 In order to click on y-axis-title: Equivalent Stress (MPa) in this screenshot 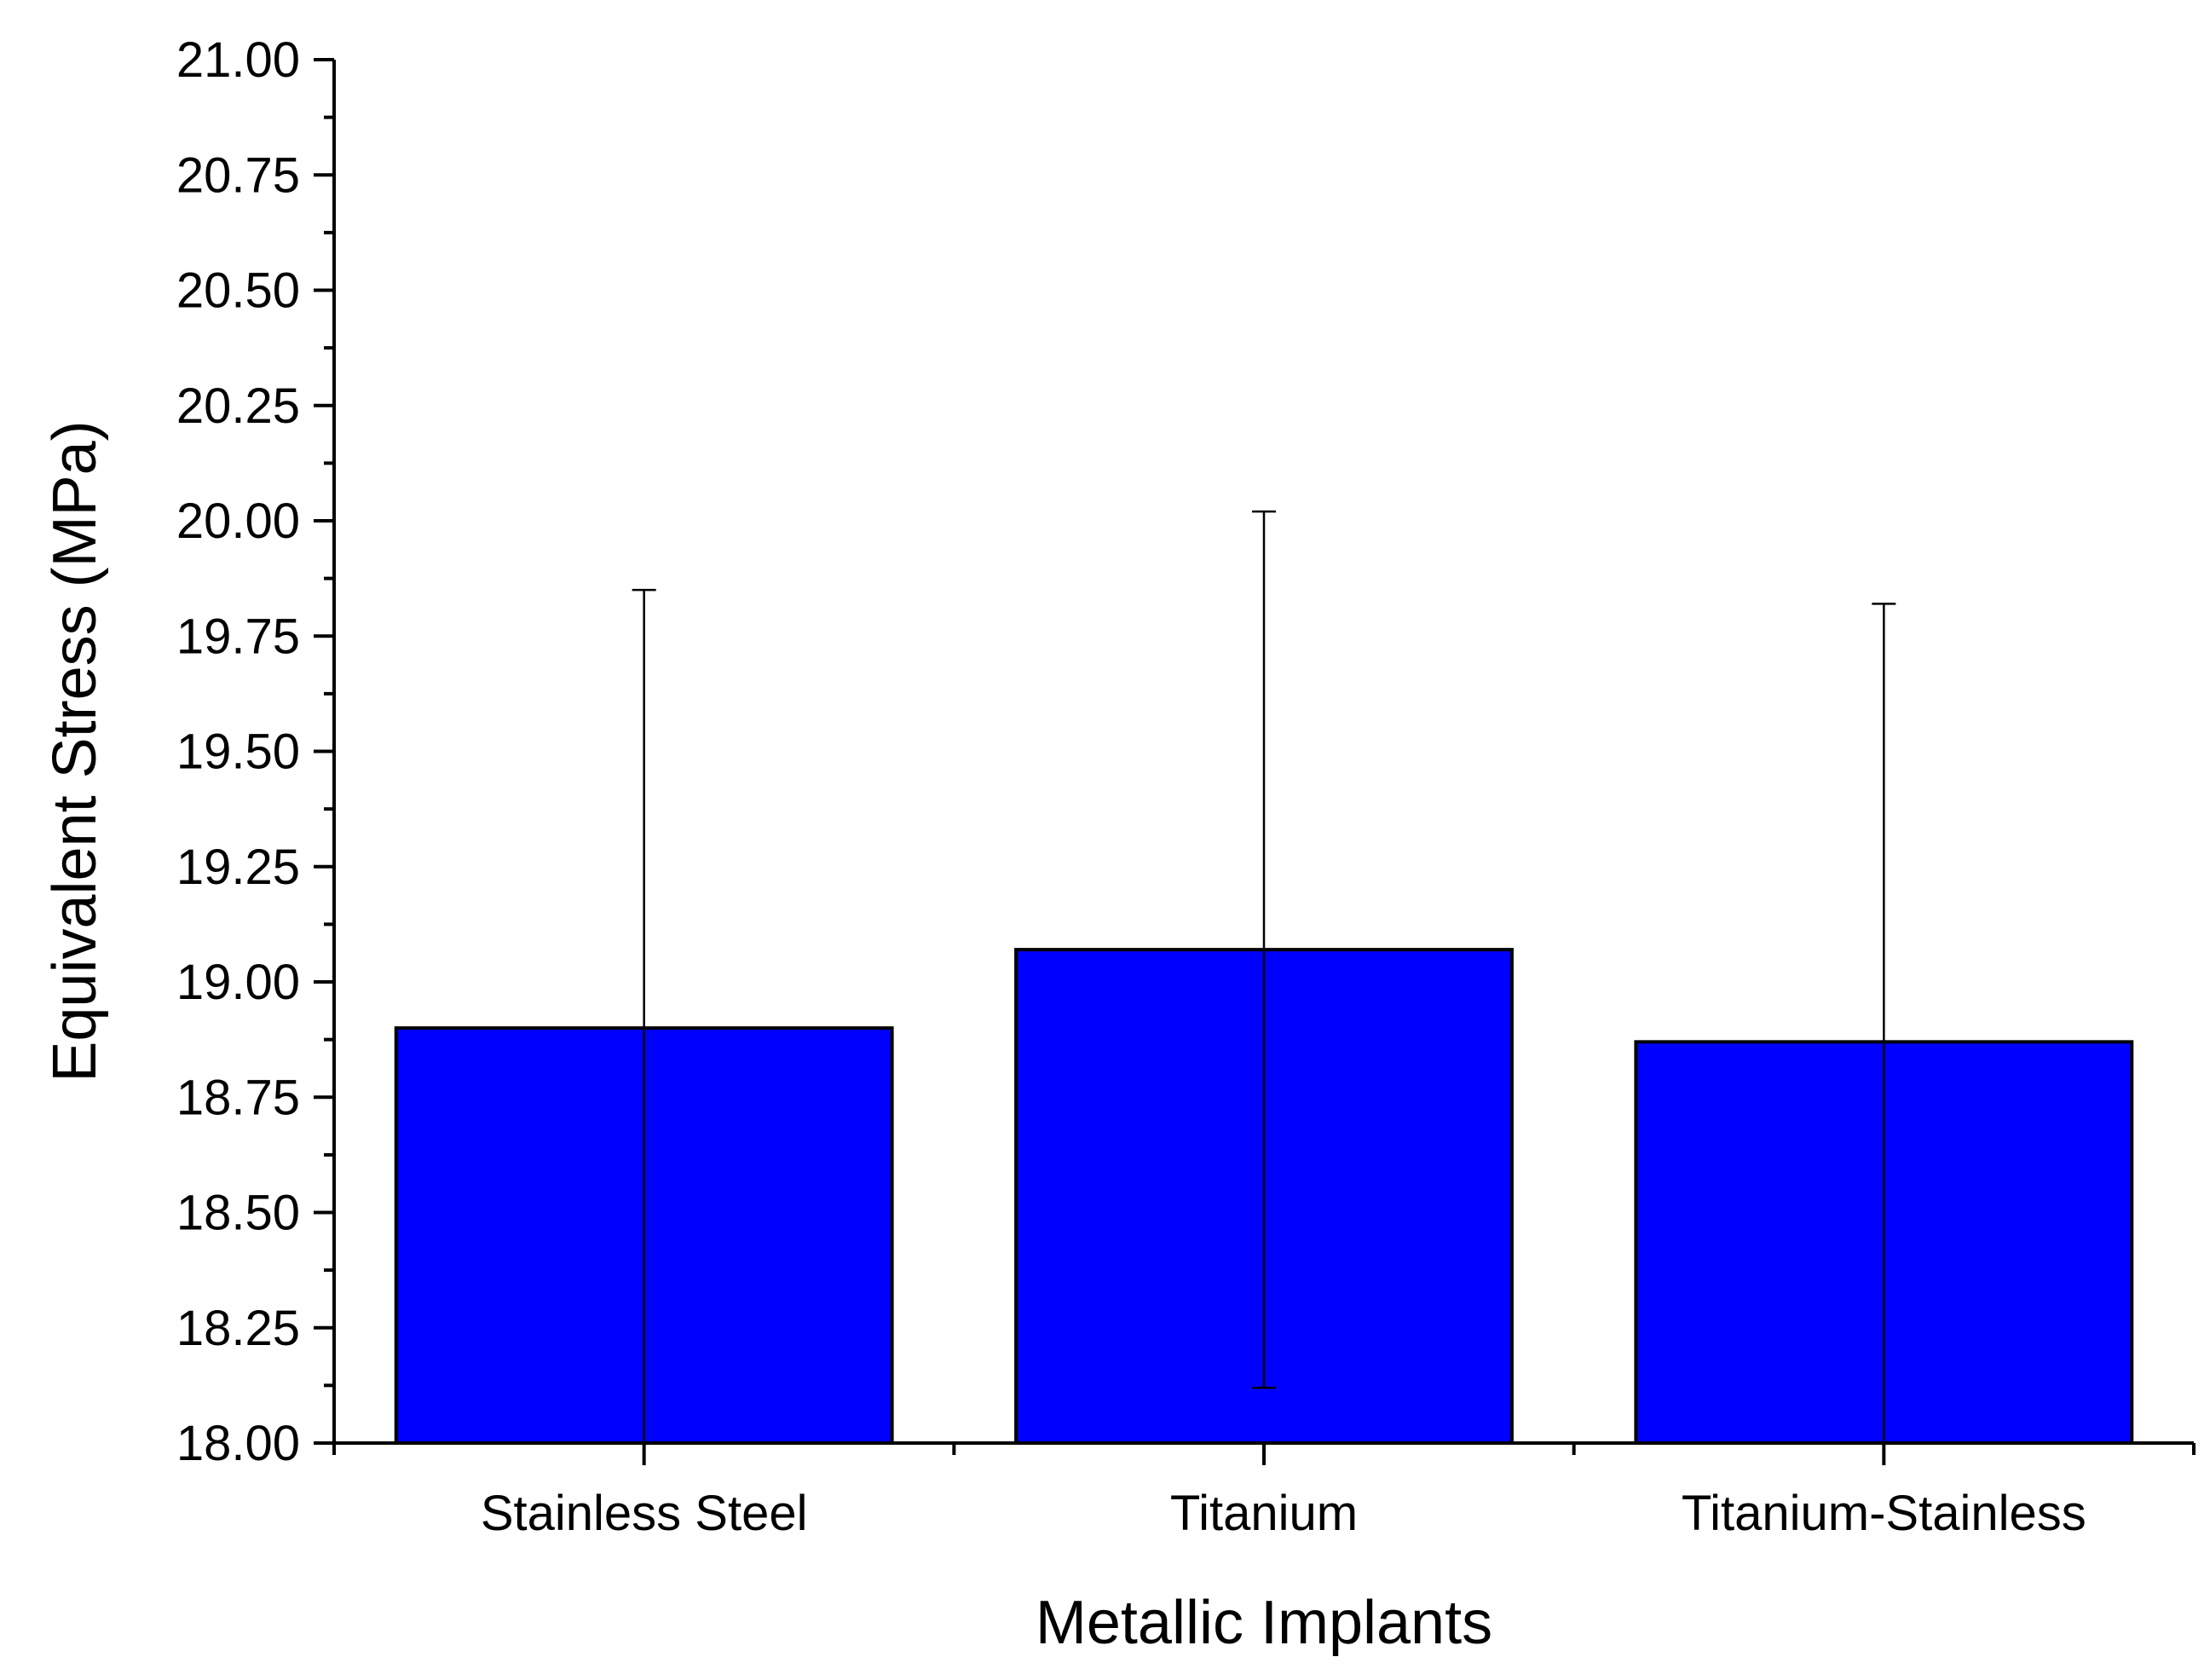, I will do `click(75, 751)`.